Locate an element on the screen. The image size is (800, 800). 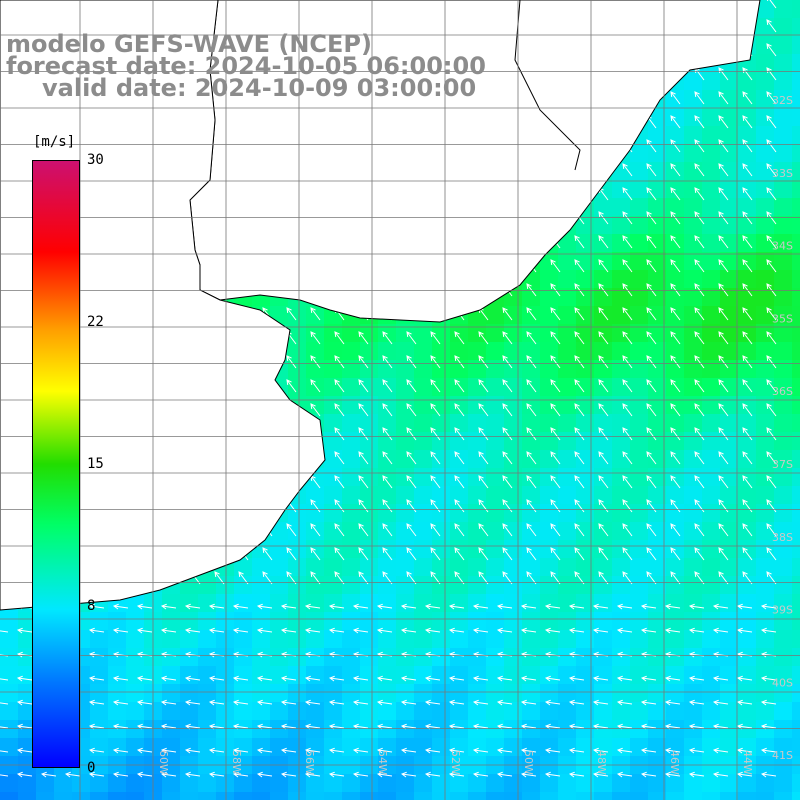
longitude-label: 58W is located at coordinates (236, 762).